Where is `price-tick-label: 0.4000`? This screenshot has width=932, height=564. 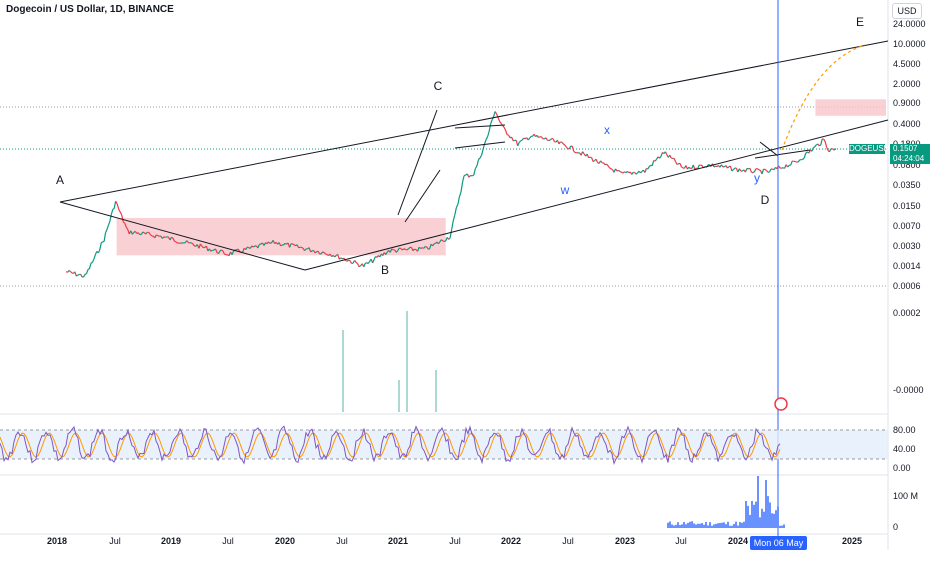
price-tick-label: 0.4000 is located at coordinates (907, 124).